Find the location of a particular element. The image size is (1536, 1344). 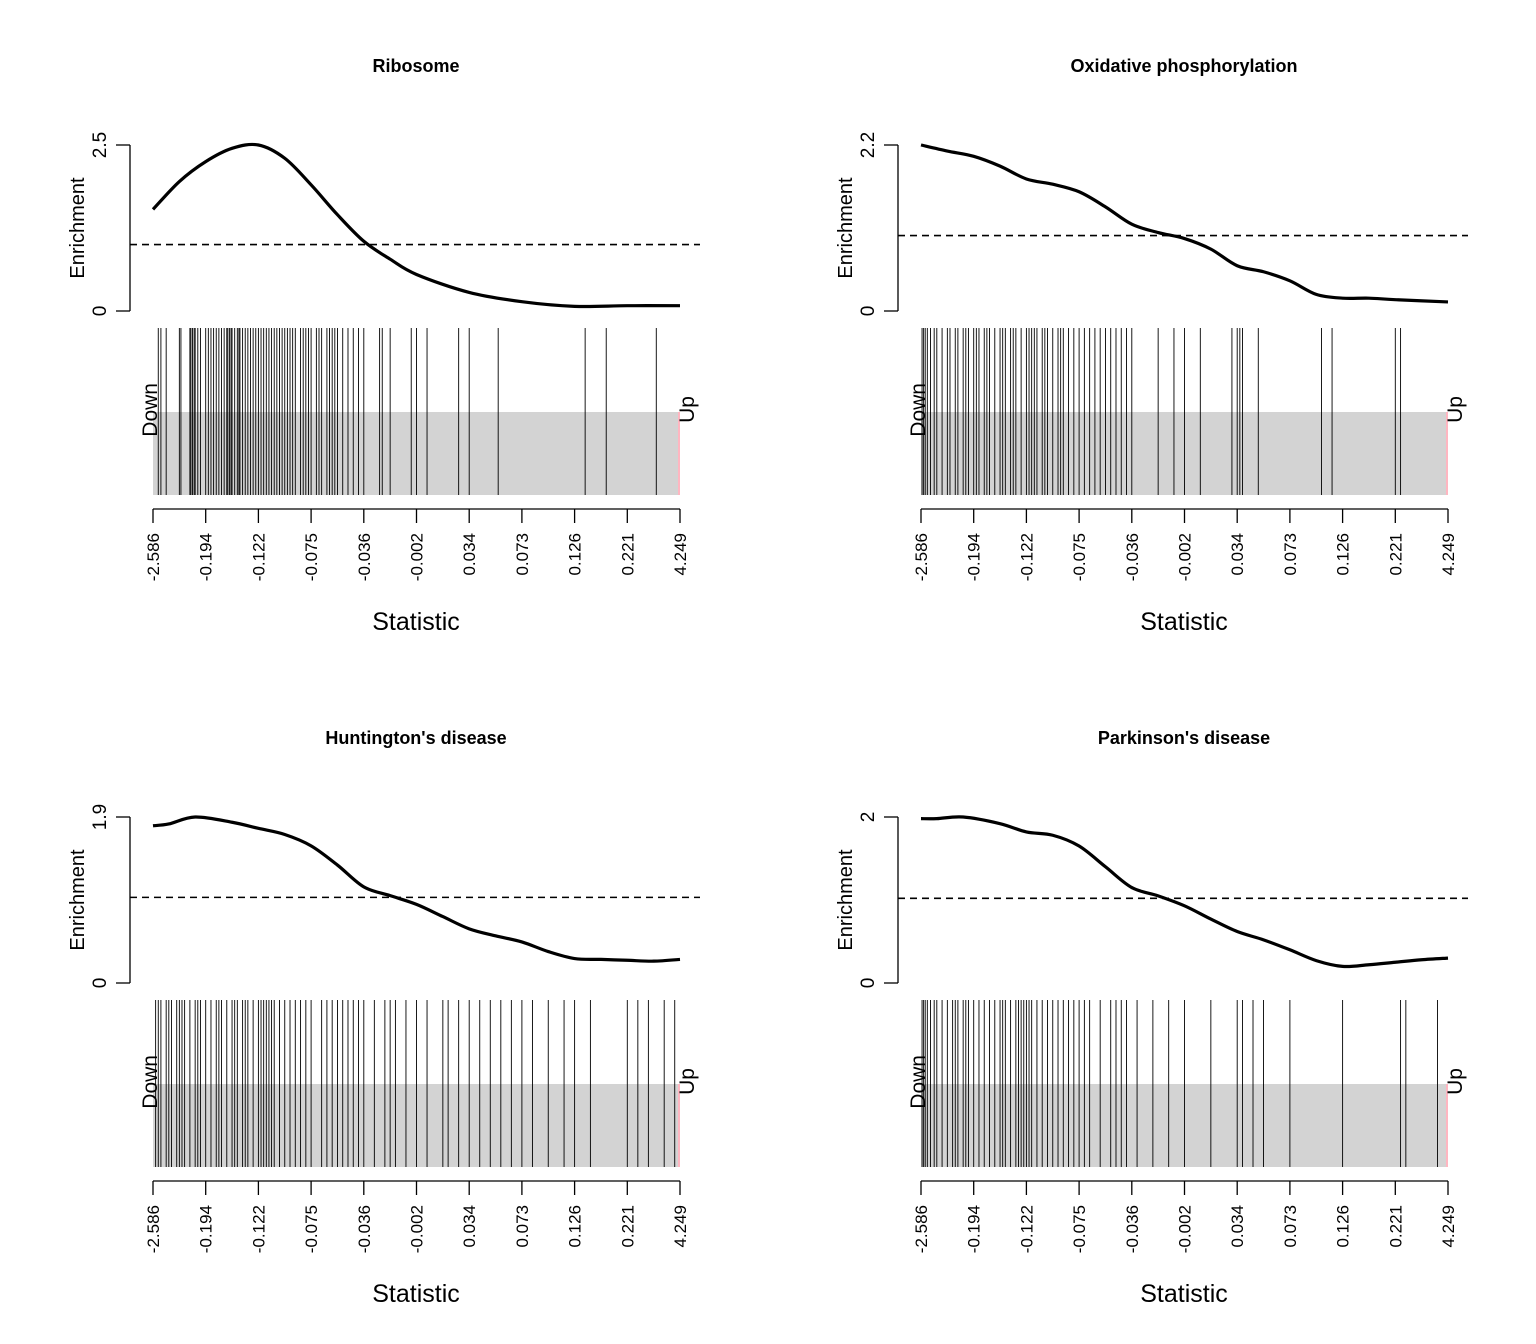

y-tick-label: 1.9 is located at coordinates (100, 817).